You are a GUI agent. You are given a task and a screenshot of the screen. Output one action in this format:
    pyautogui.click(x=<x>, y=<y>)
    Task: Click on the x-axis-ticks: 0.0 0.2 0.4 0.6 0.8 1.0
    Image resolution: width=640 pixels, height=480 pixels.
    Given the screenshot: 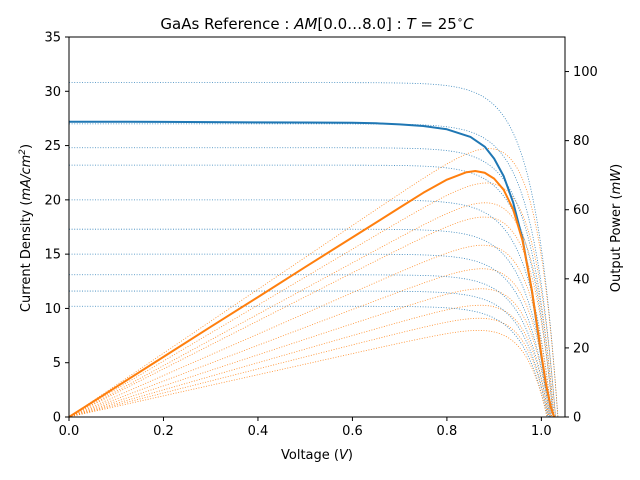 What is the action you would take?
    pyautogui.click(x=305, y=428)
    